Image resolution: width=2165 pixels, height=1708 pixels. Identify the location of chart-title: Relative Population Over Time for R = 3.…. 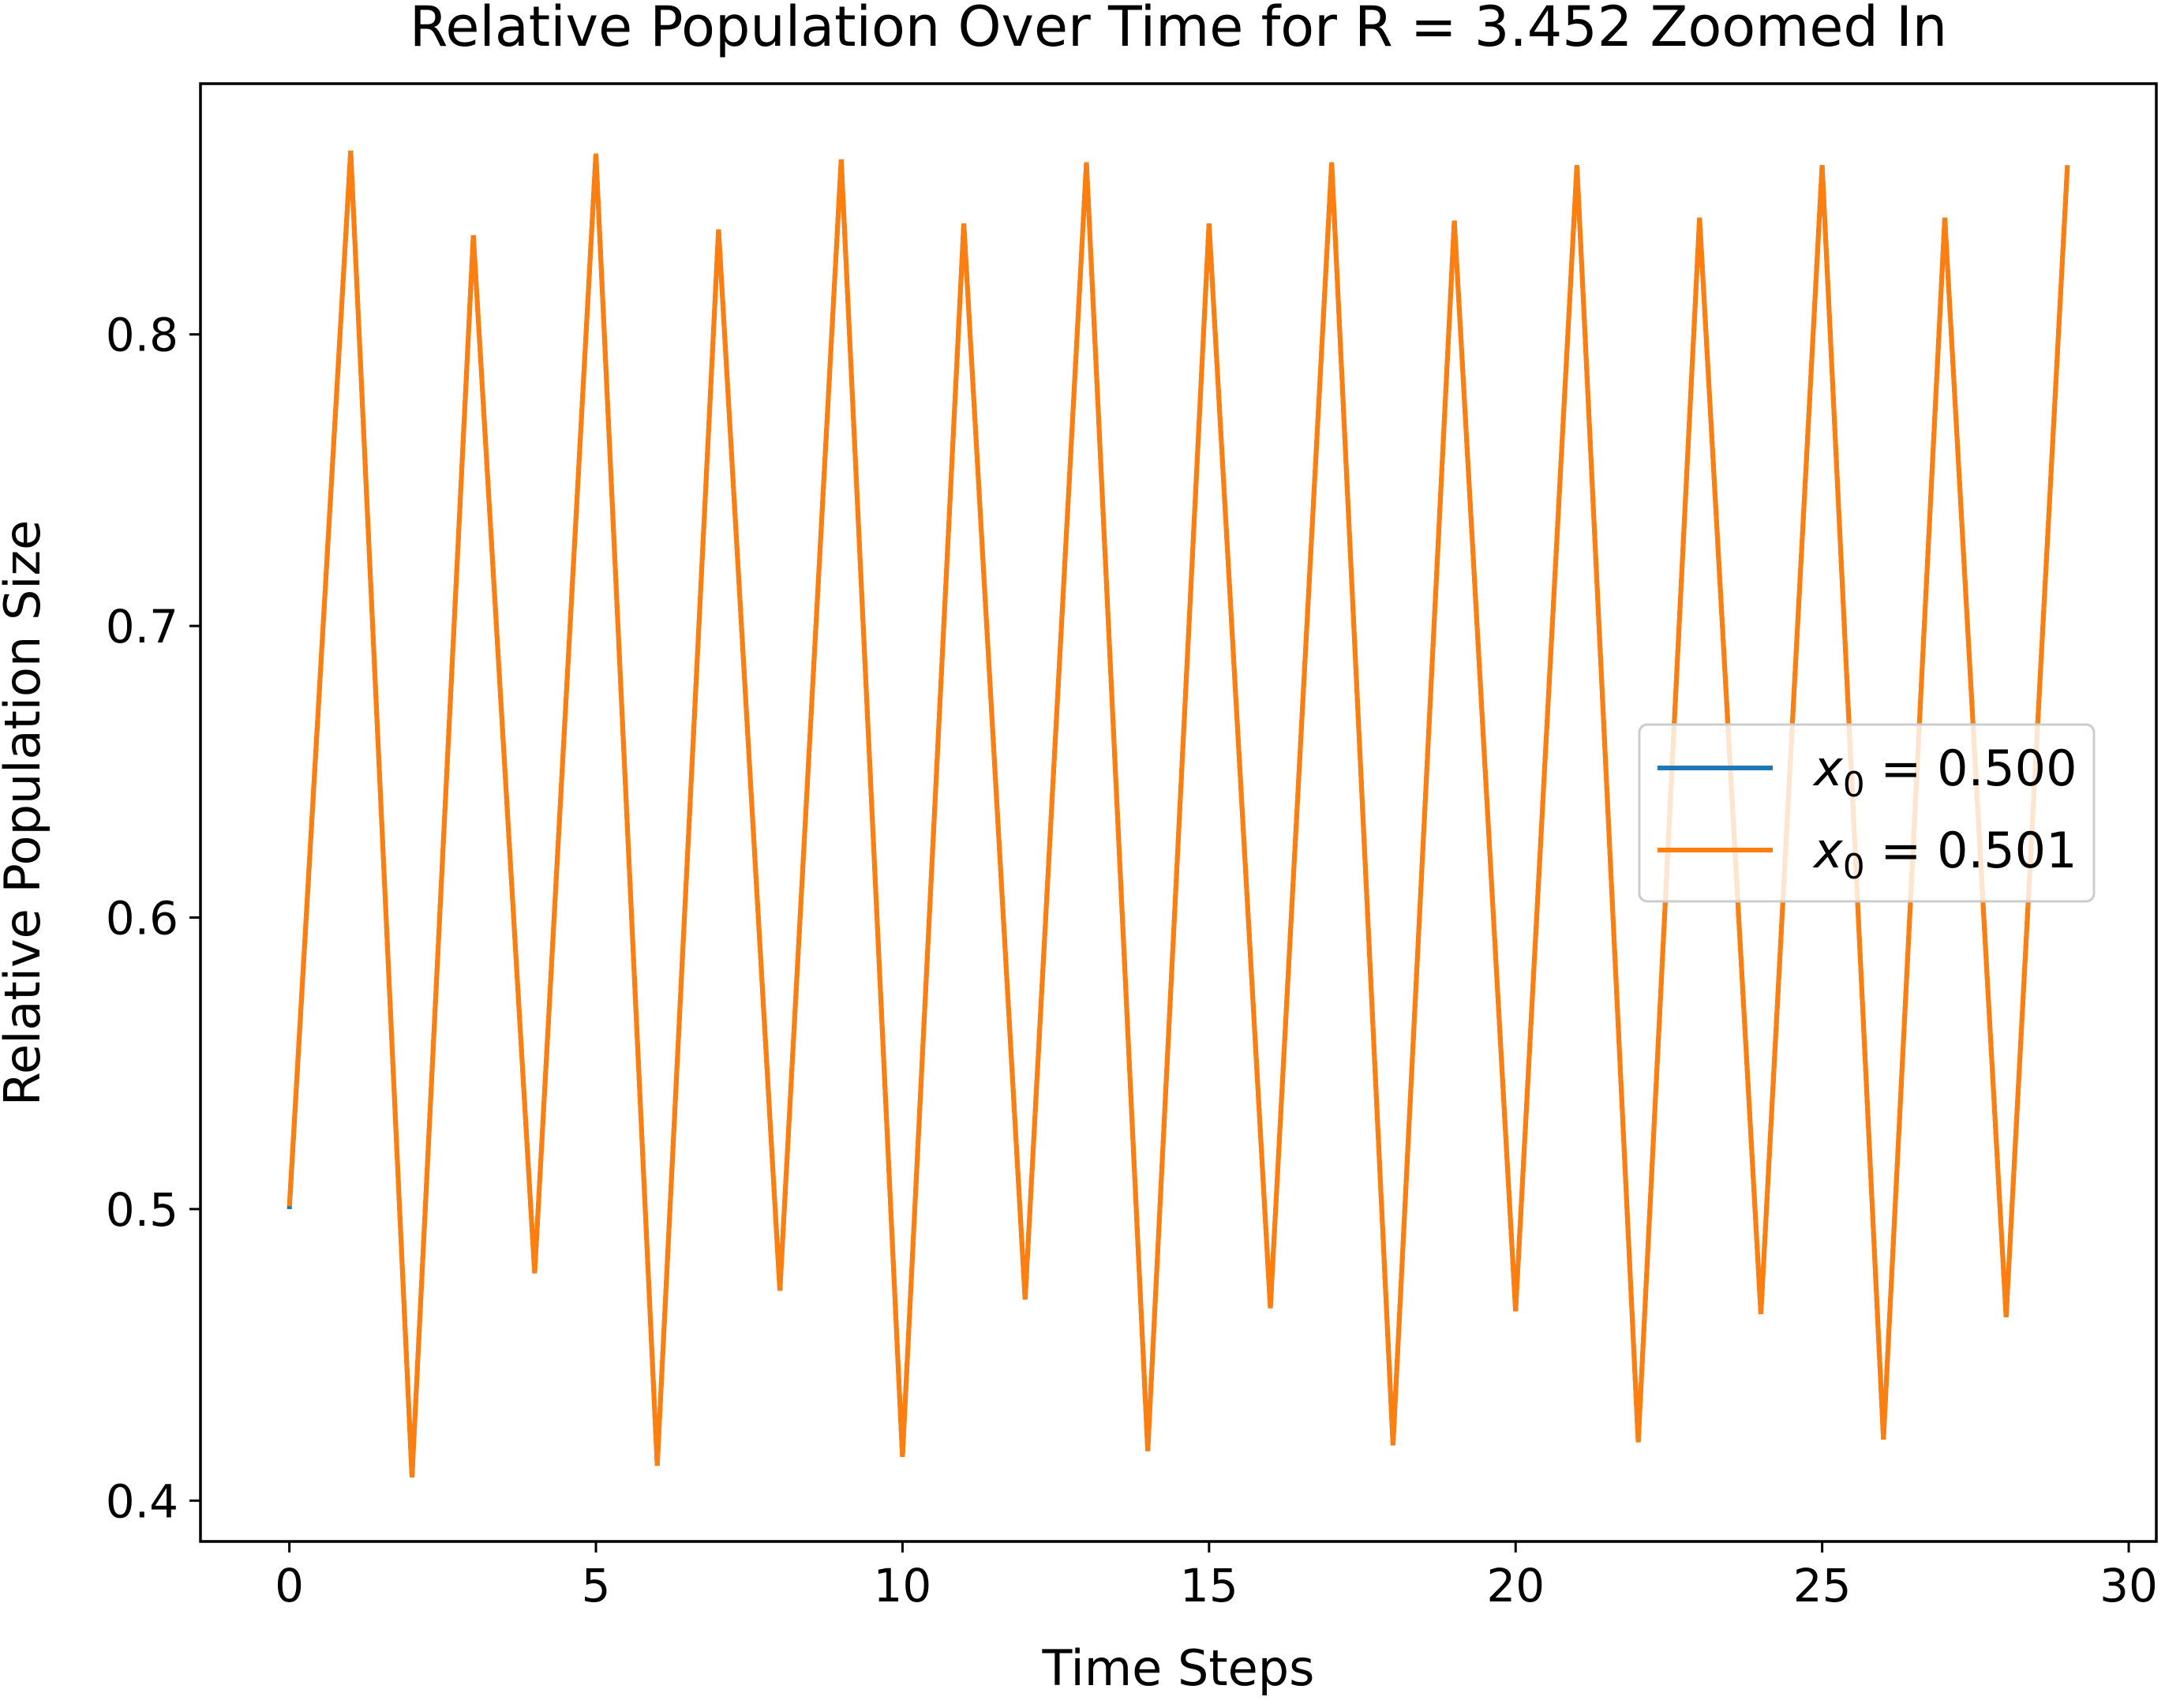
(1178, 29).